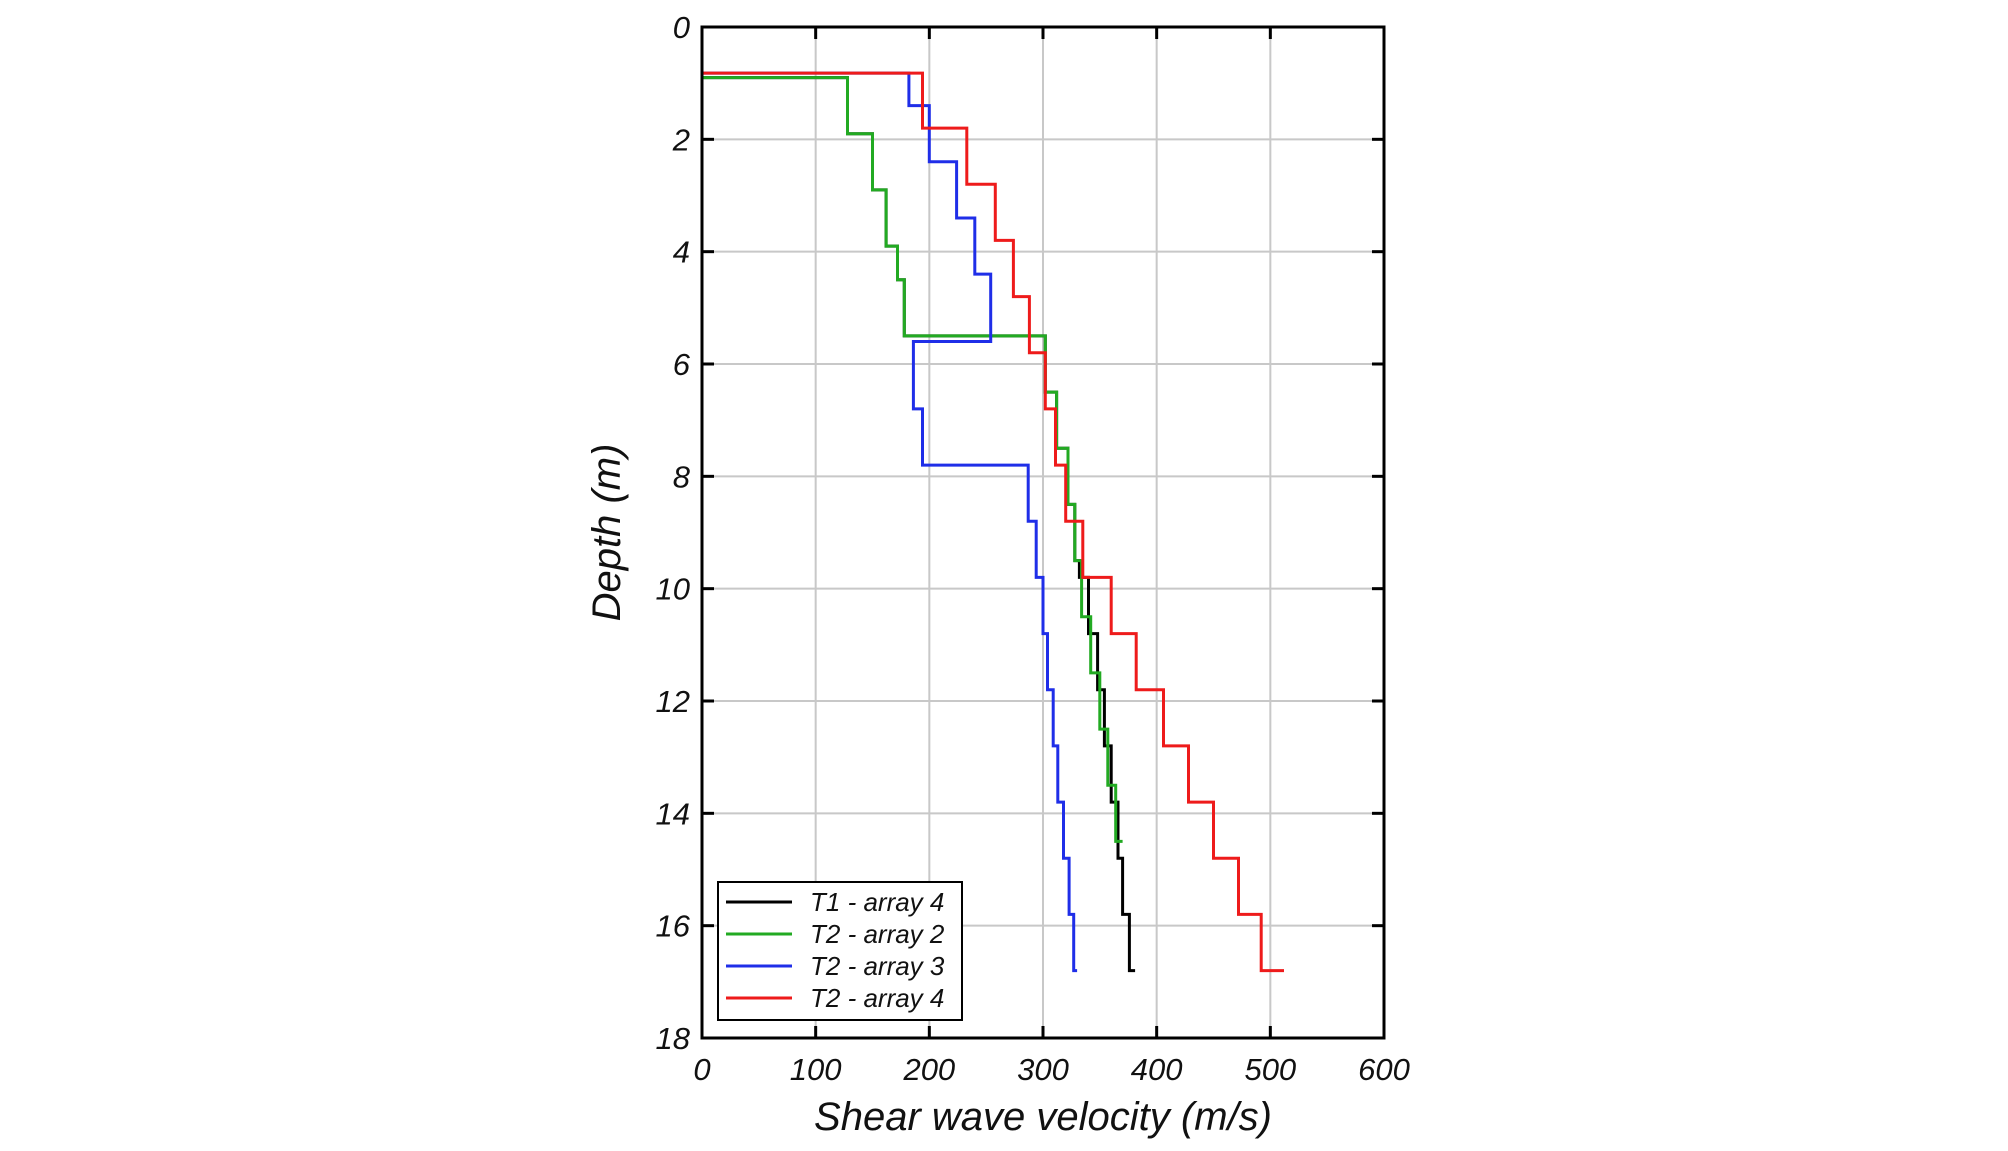  I want to click on x-tick-label: 300, so click(1043, 1069).